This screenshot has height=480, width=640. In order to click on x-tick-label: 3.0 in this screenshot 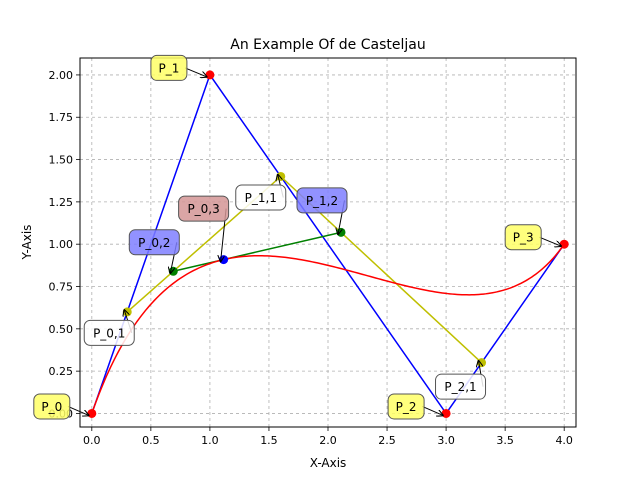, I will do `click(446, 440)`.